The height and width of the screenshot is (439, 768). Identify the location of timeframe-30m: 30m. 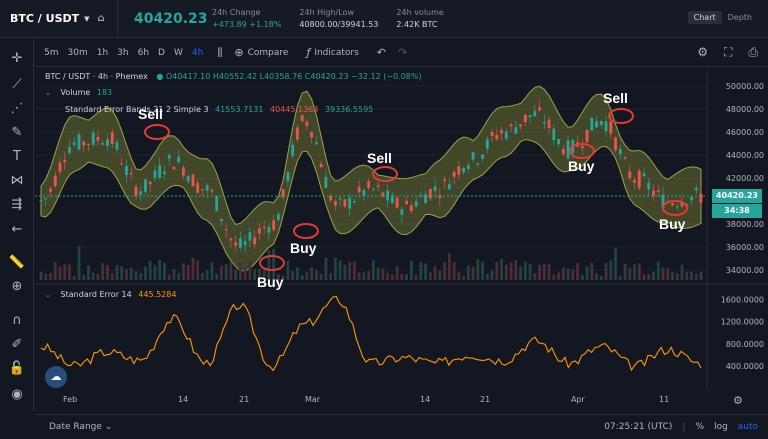
(77, 52).